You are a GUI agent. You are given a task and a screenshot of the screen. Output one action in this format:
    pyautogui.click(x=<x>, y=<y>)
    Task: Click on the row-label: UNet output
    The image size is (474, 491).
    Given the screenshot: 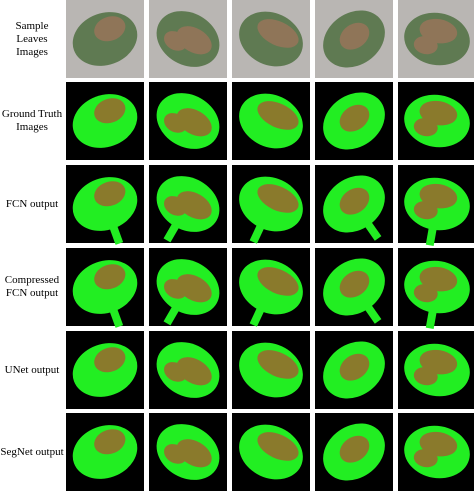 What is the action you would take?
    pyautogui.click(x=32, y=369)
    